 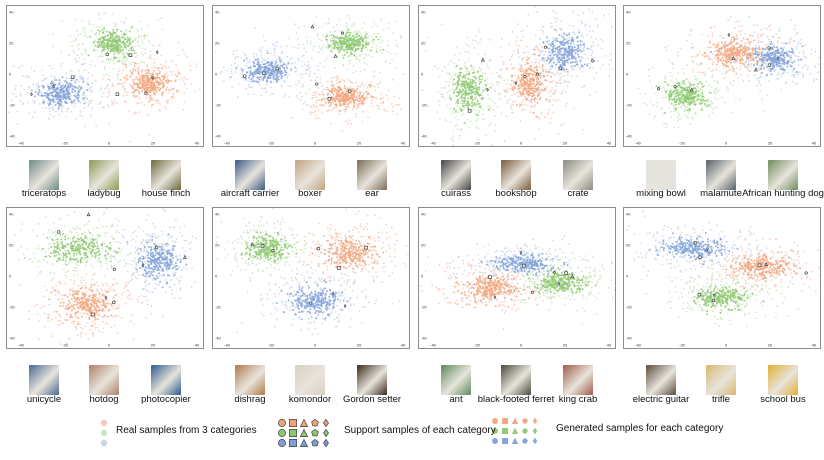 I want to click on category-thumbnail, so click(x=310, y=175).